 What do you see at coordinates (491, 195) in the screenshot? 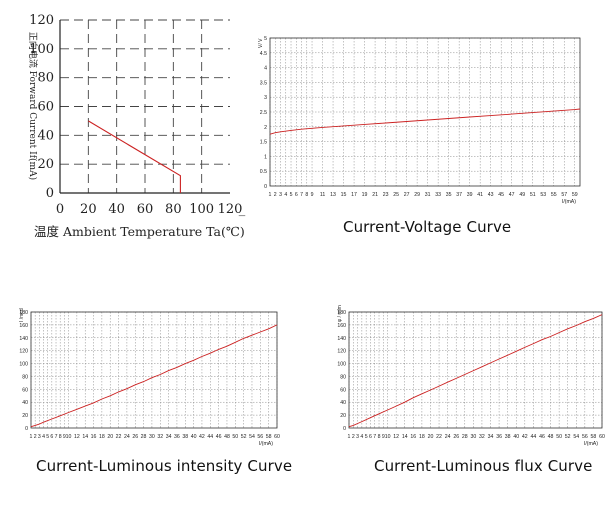
I see `x-tick-label: 43` at bounding box center [491, 195].